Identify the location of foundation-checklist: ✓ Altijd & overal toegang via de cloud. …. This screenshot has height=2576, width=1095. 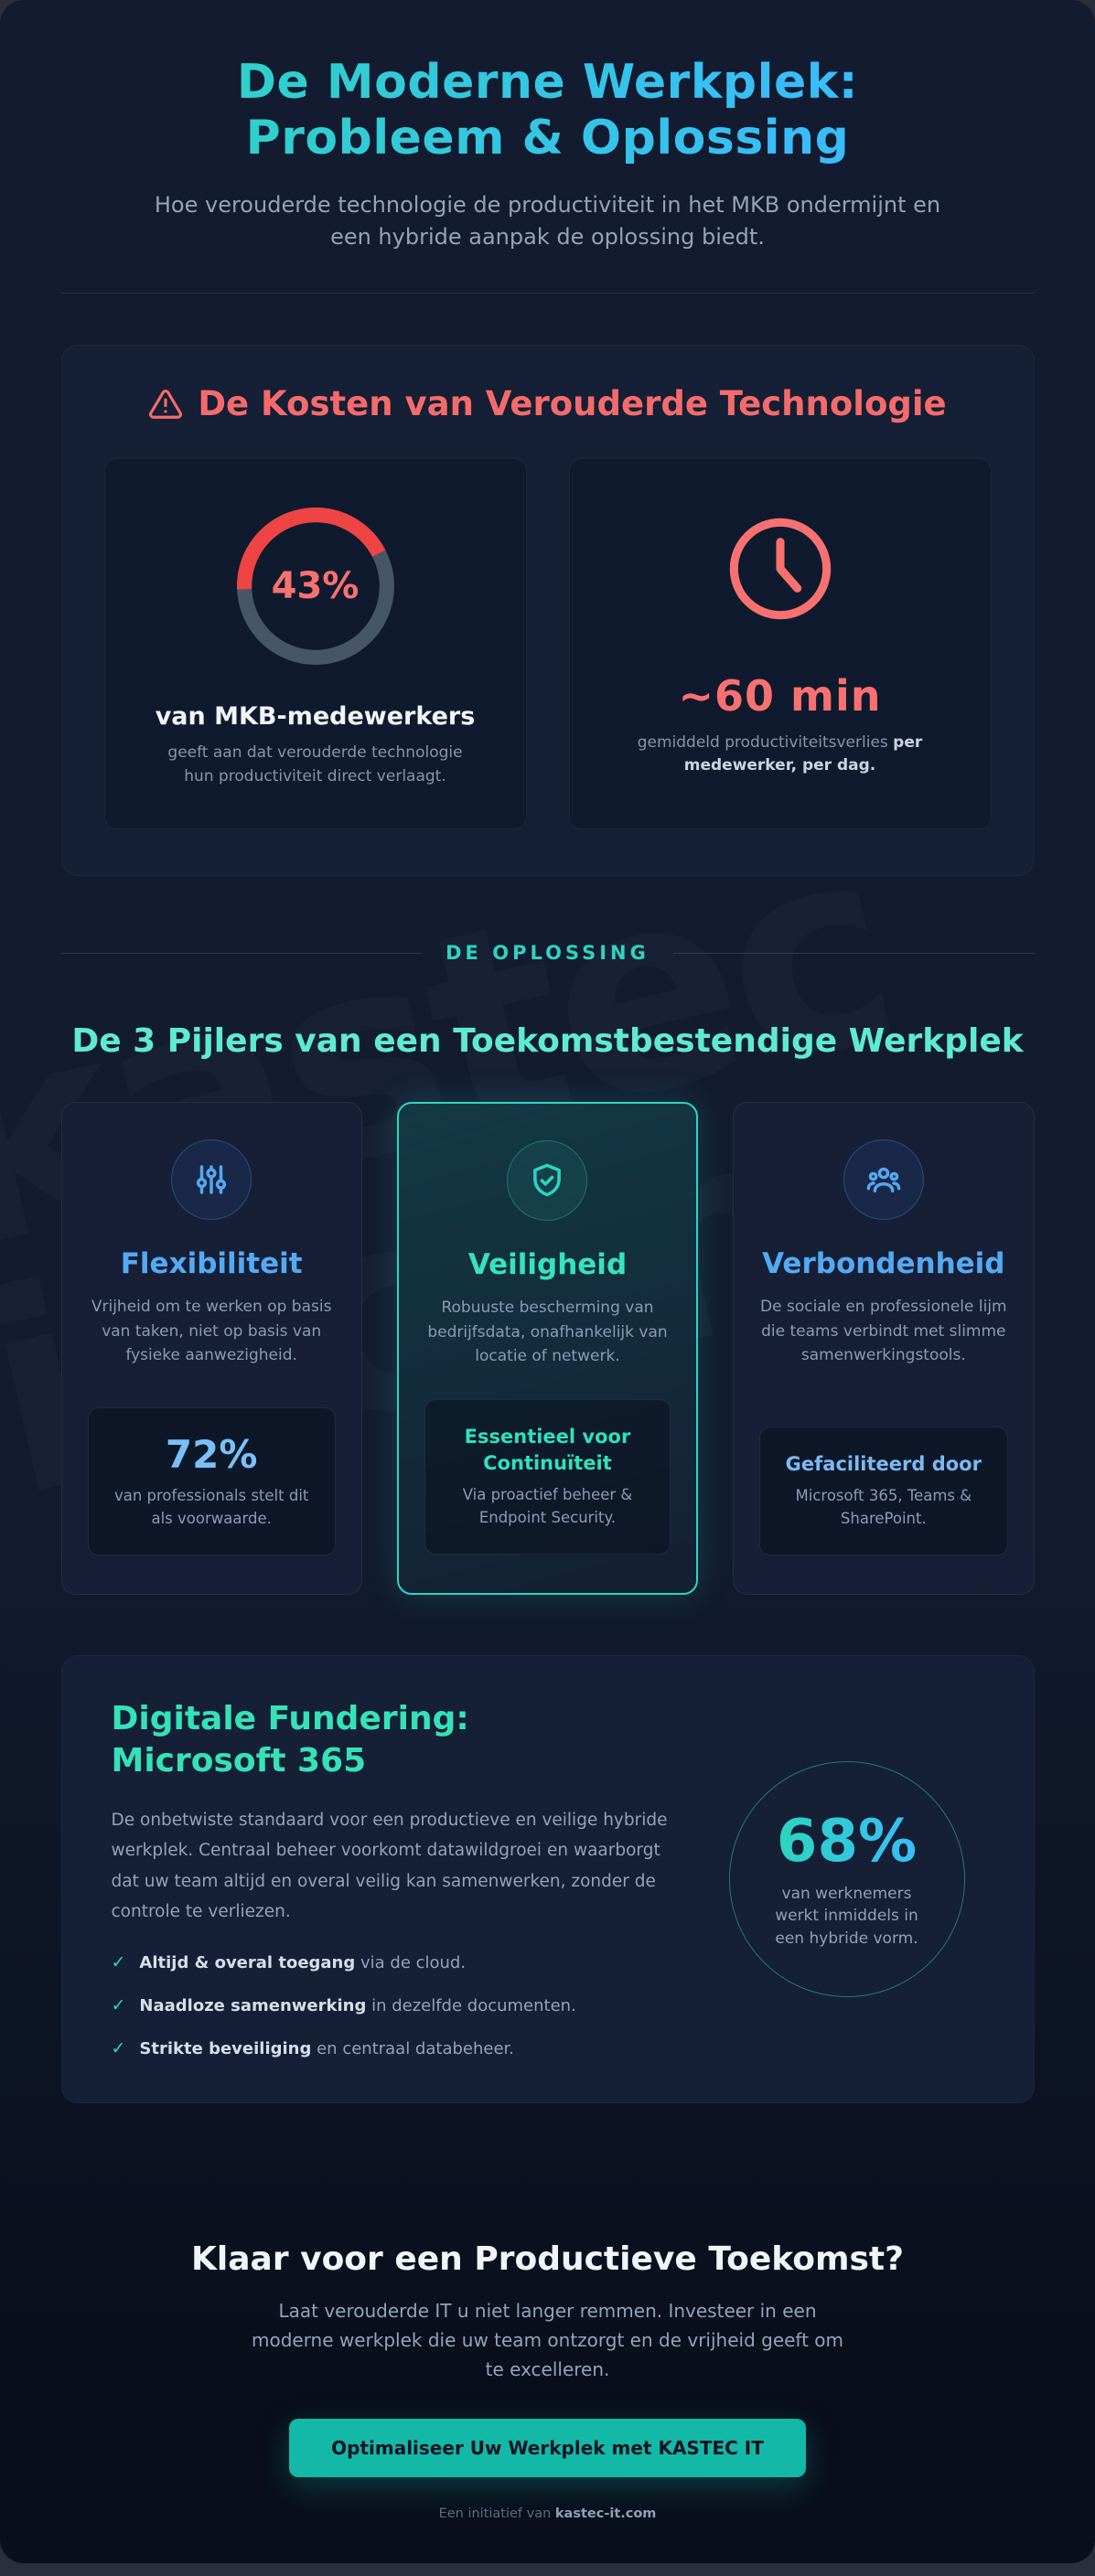
(391, 2005).